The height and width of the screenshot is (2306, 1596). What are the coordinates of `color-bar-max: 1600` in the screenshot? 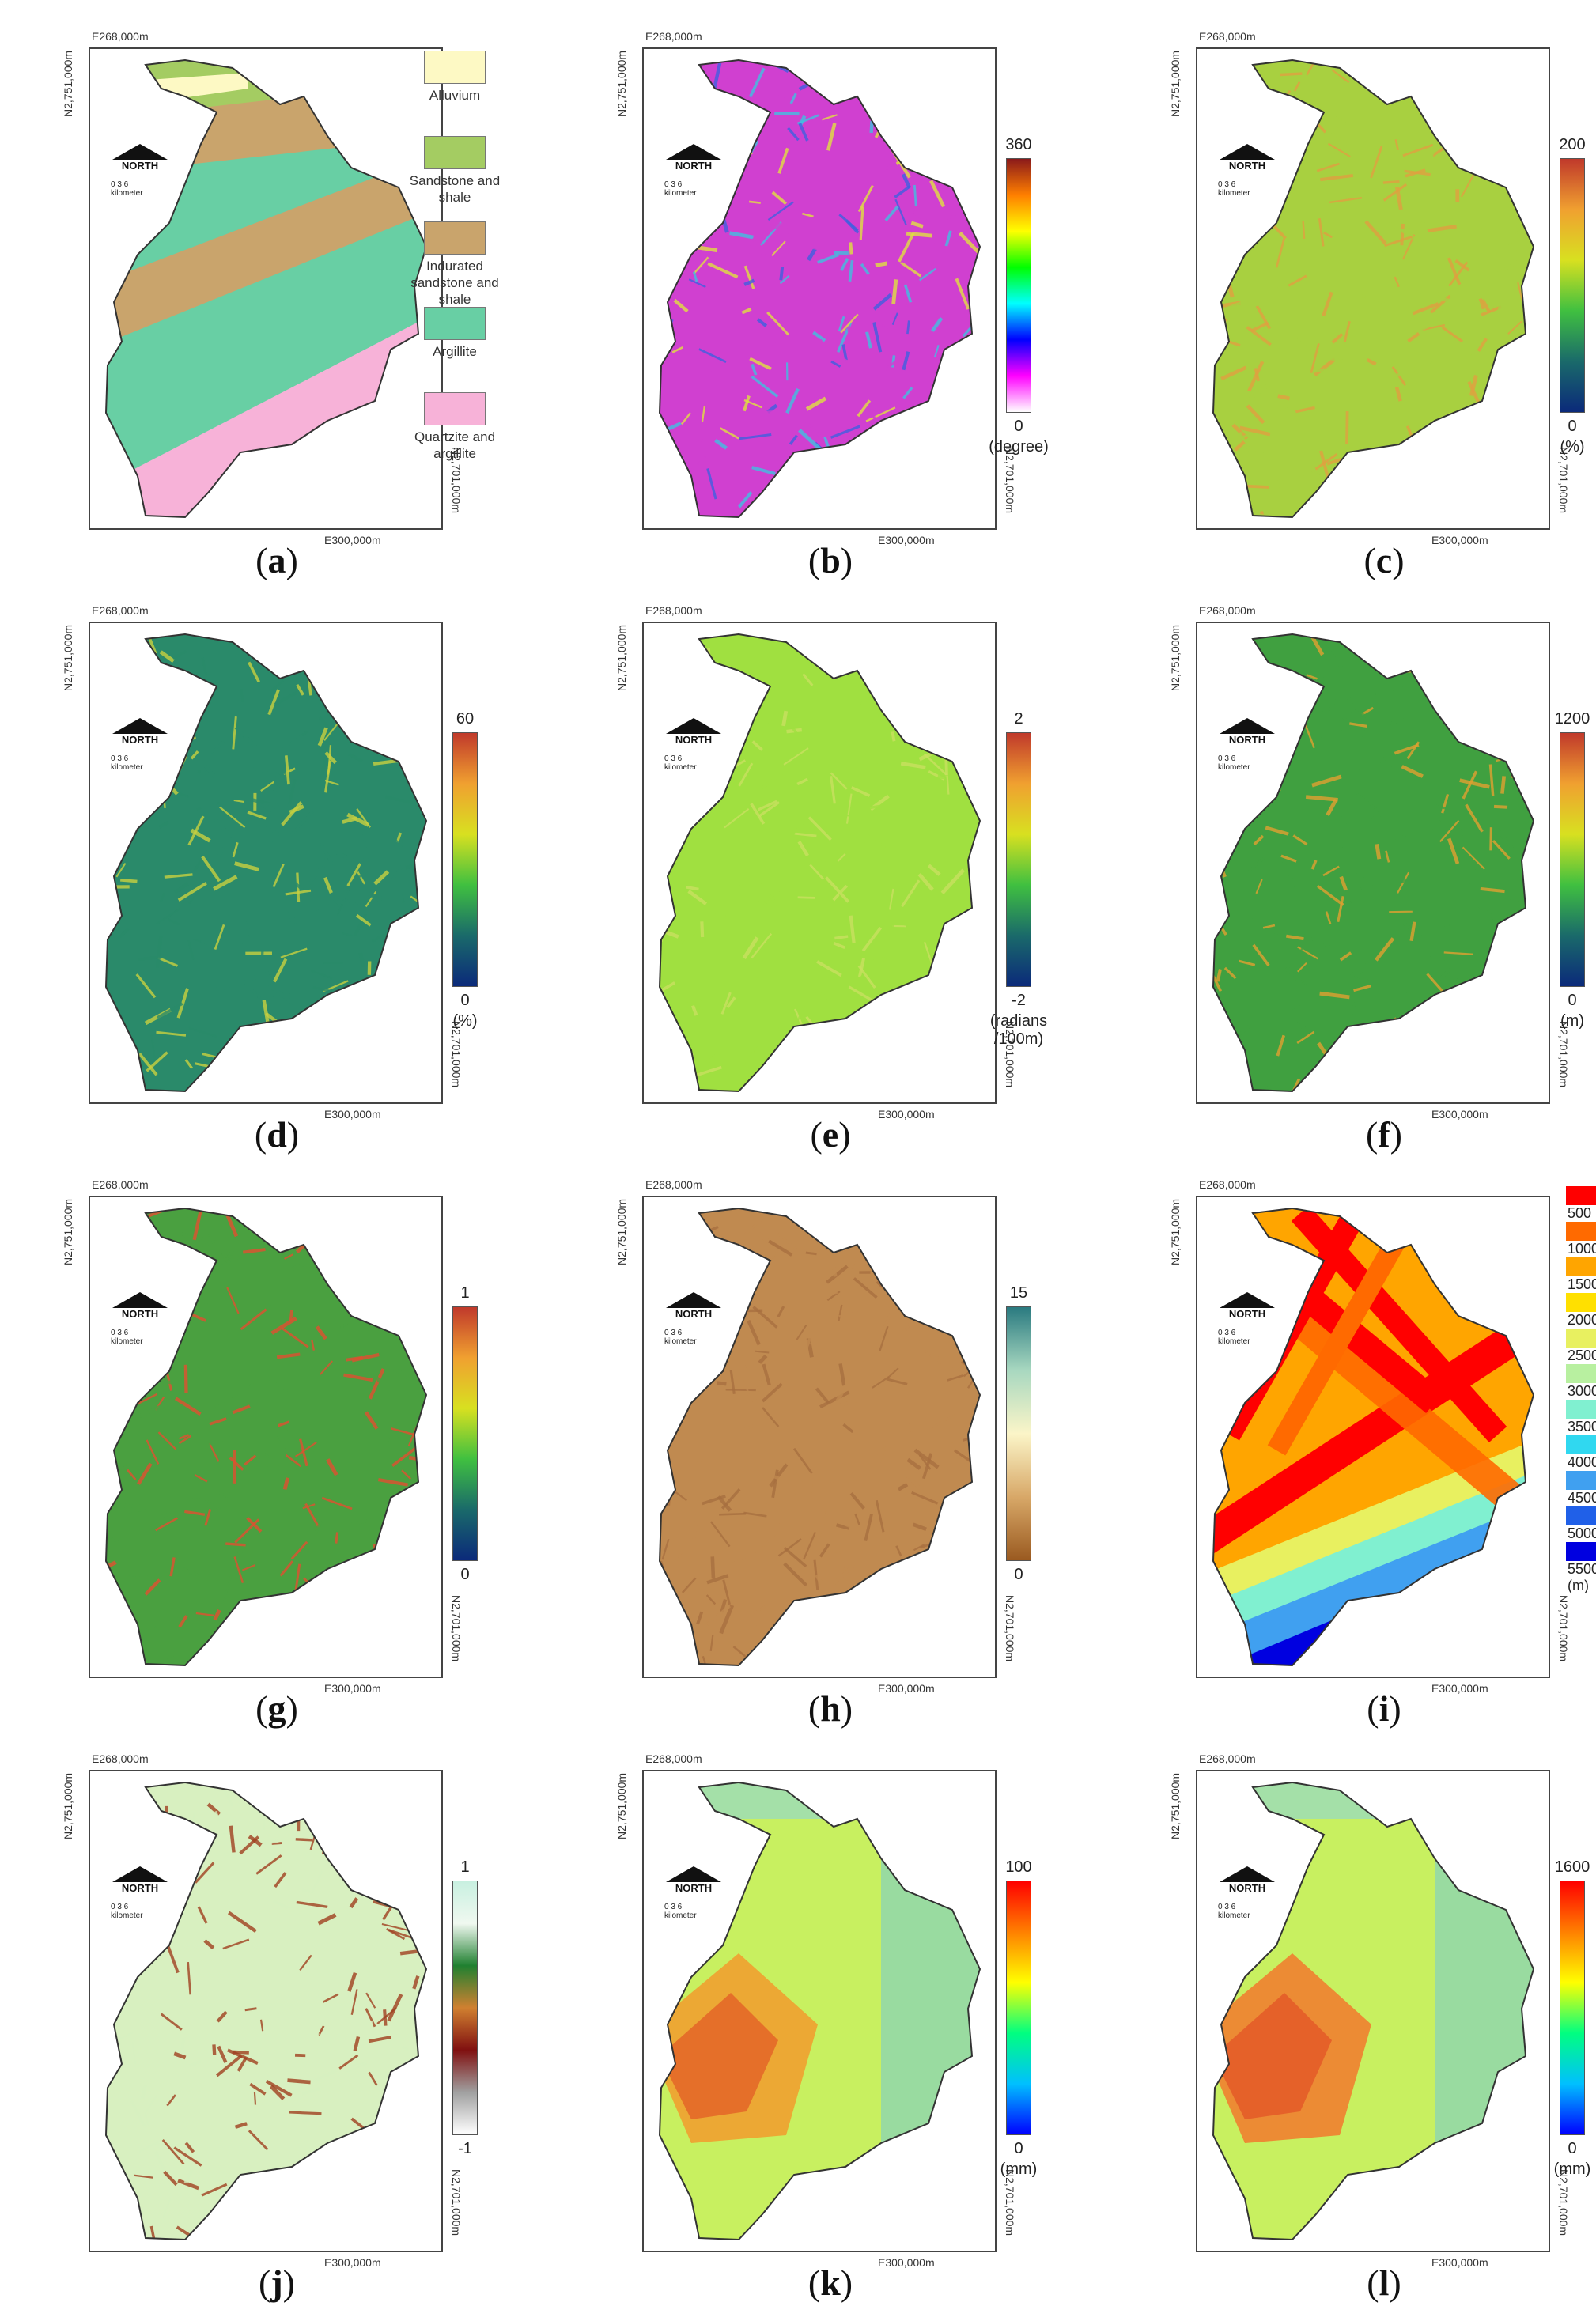 It's located at (1568, 1867).